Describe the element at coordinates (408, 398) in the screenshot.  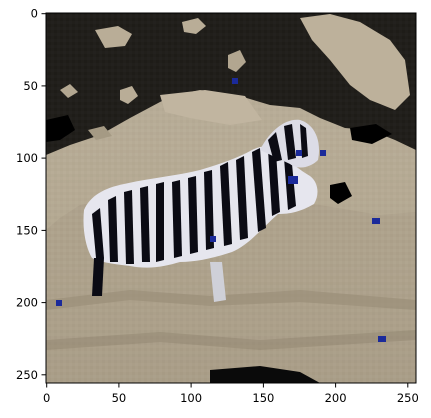
I see `x-tick-label: 250` at that location.